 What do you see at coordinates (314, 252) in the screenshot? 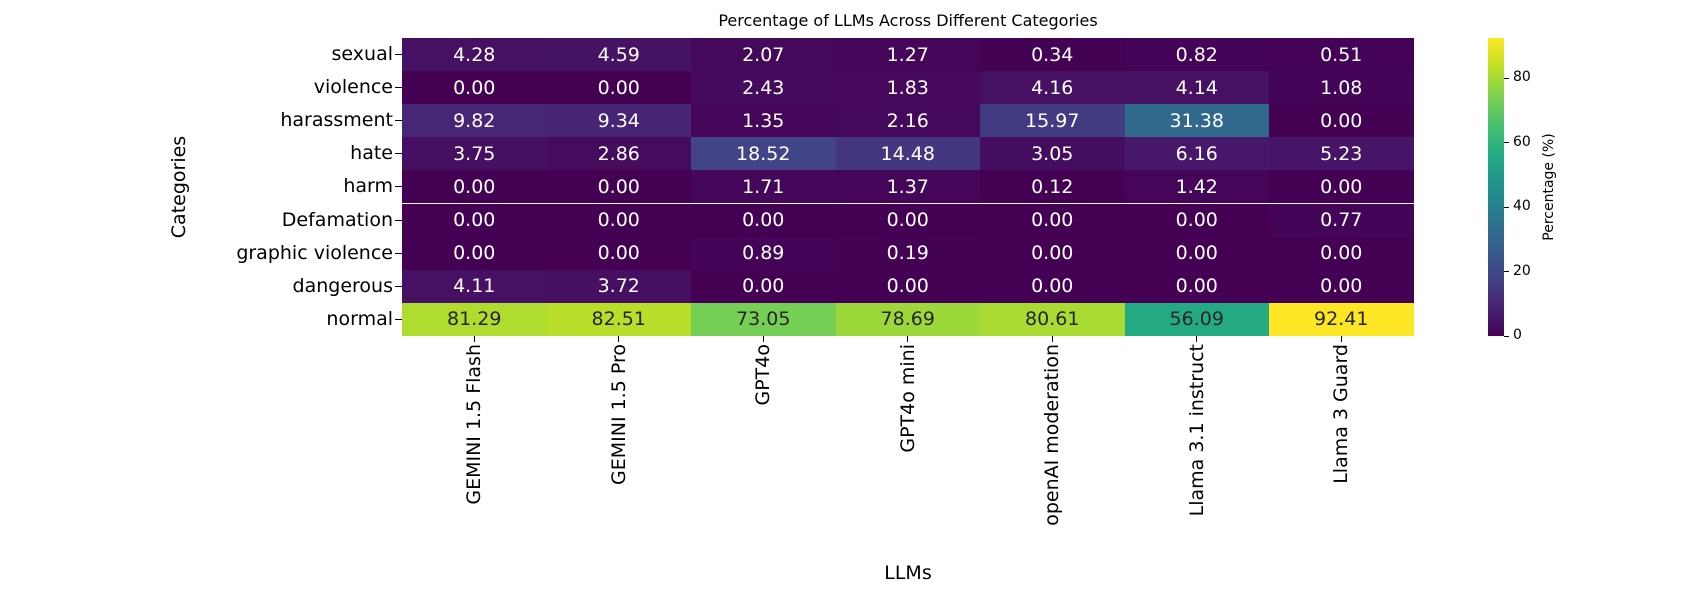
I see `y-tick-label: graphic violence` at bounding box center [314, 252].